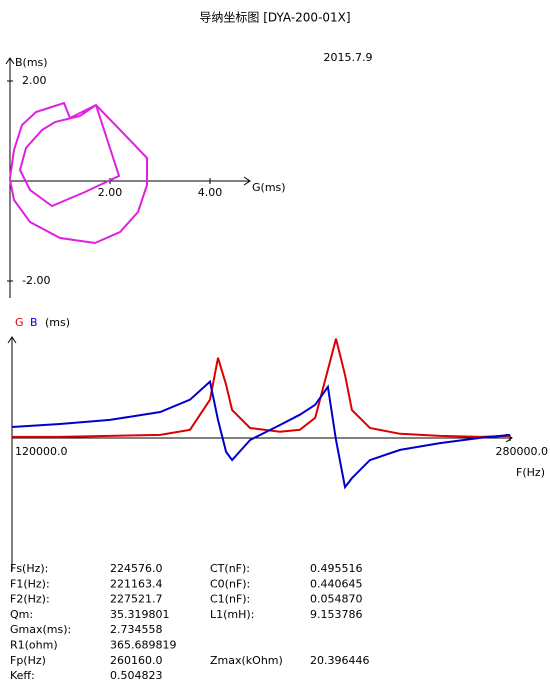  I want to click on param-label: L1(mH):, so click(232, 614).